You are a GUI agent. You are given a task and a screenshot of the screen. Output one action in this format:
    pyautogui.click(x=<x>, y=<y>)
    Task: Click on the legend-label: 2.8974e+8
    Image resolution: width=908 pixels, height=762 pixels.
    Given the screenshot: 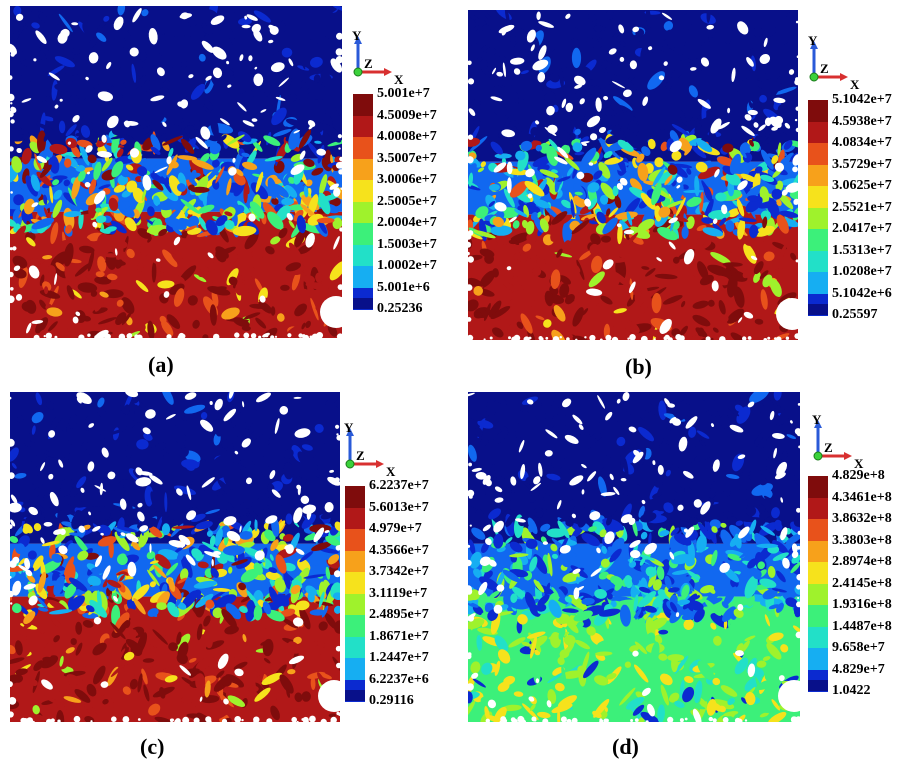 What is the action you would take?
    pyautogui.click(x=862, y=561)
    